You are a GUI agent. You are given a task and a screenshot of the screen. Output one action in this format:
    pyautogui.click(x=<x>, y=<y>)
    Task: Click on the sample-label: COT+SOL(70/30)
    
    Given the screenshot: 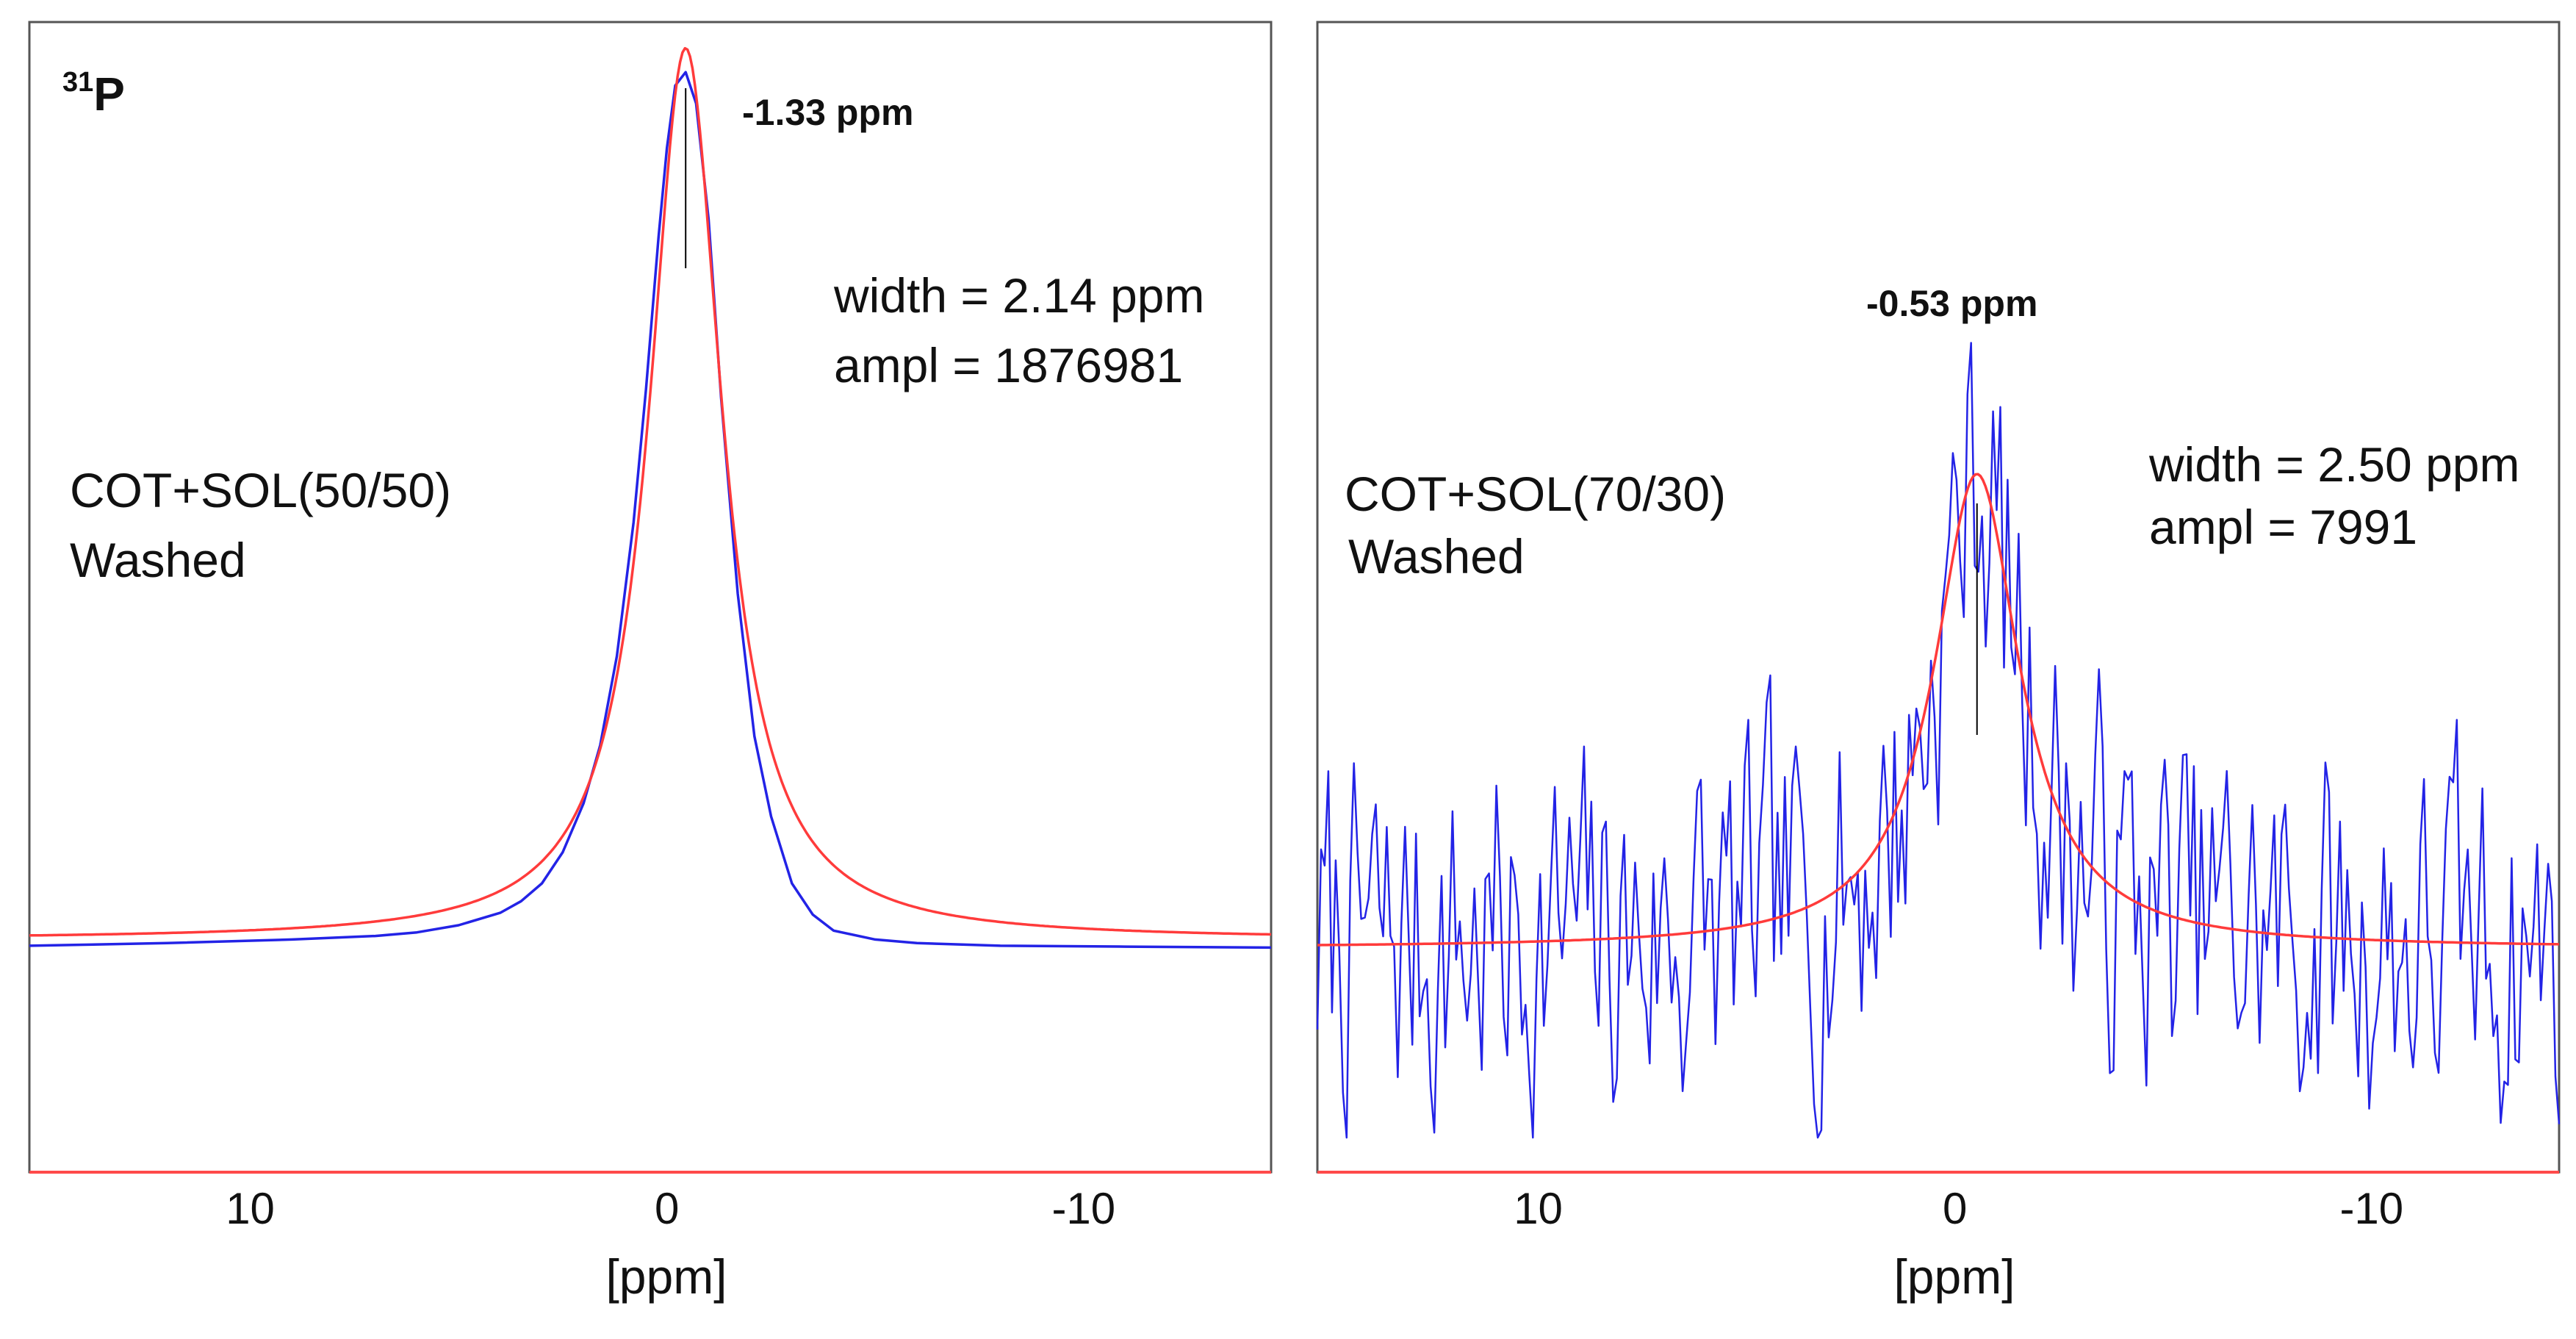 What is the action you would take?
    pyautogui.click(x=1536, y=494)
    